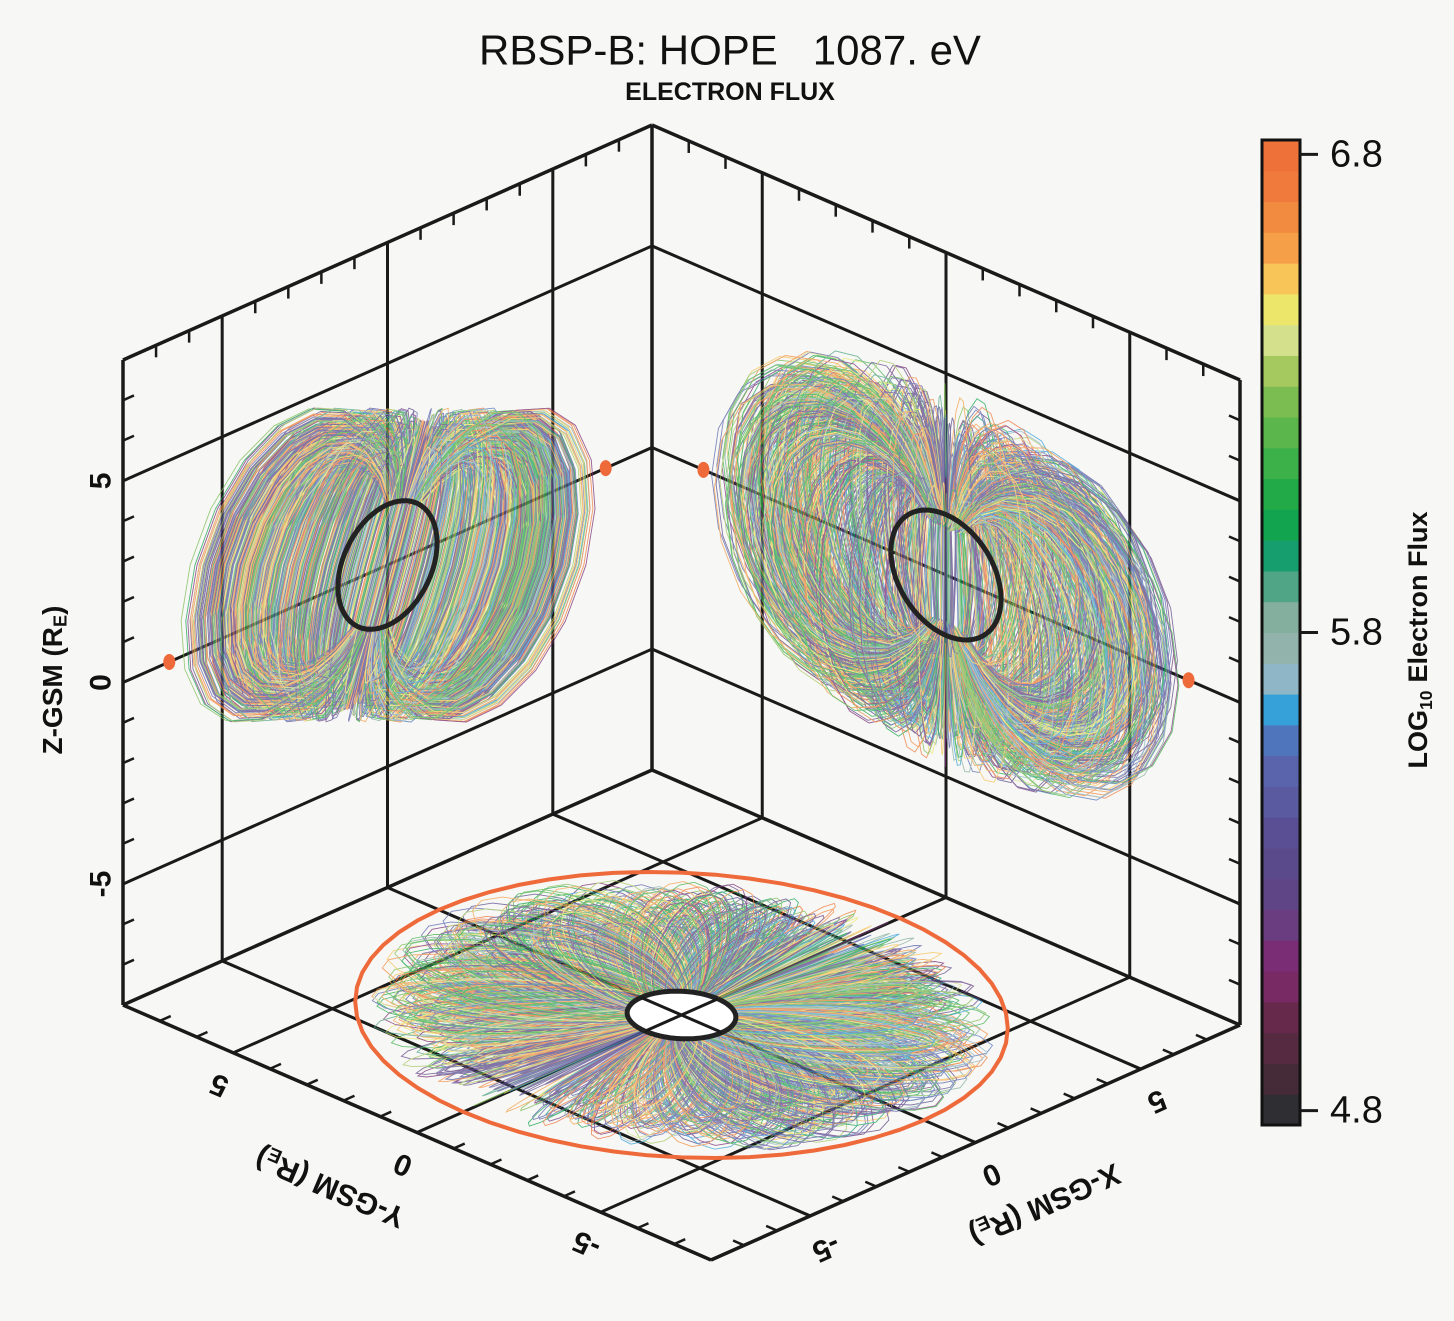 This screenshot has height=1321, width=1454. I want to click on apogee-ring, so click(681, 1015).